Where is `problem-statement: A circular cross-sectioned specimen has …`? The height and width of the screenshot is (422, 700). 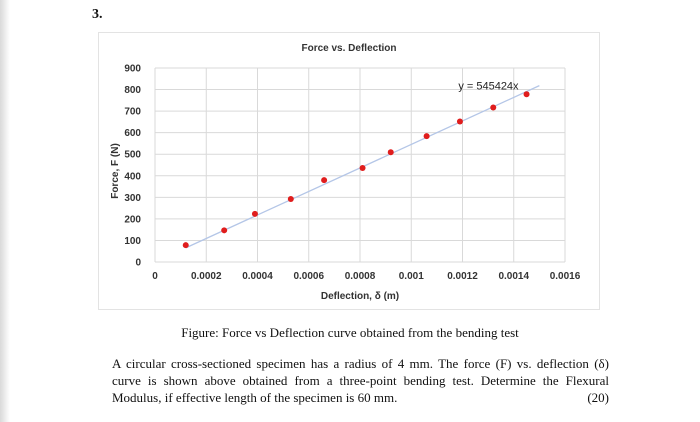 problem-statement: A circular cross-sectioned specimen has … is located at coordinates (360, 380).